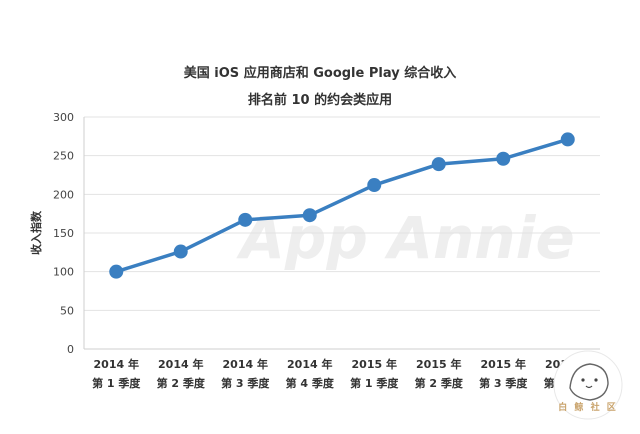 This screenshot has height=434, width=640. I want to click on y-tick-label: 50, so click(67, 310).